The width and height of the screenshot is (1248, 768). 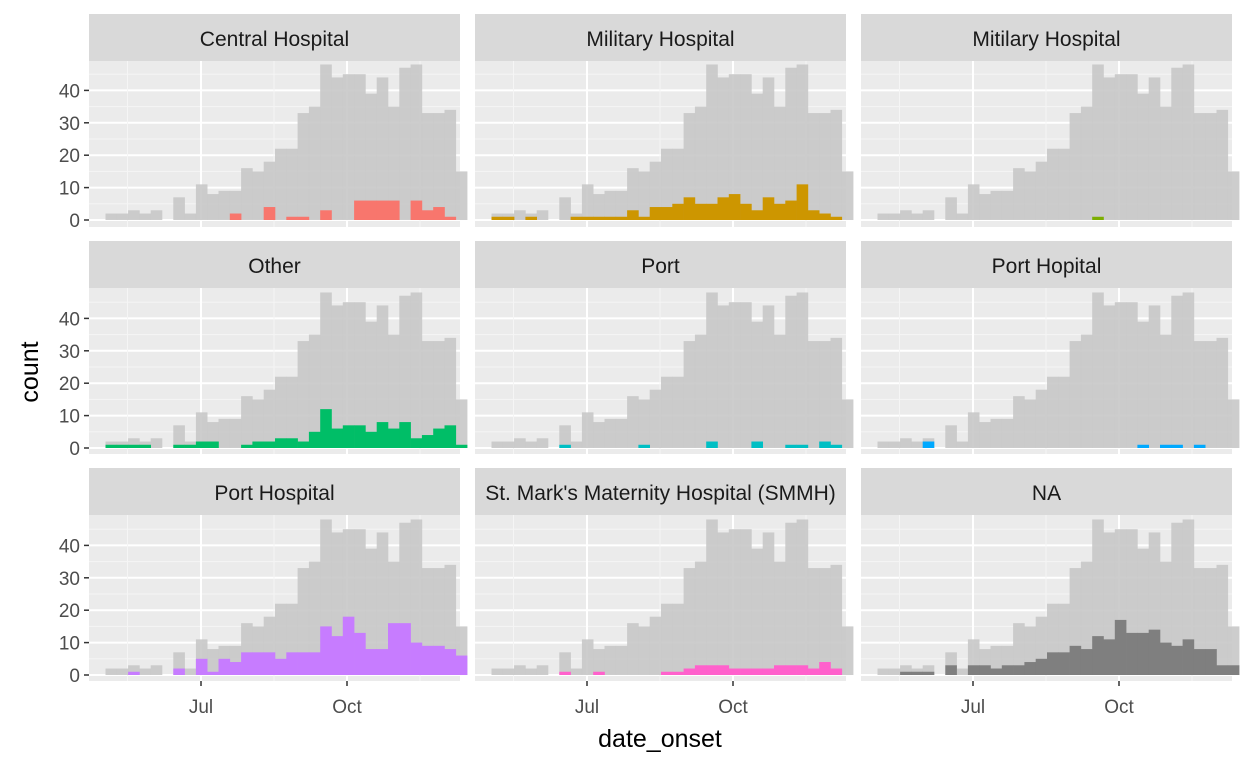 What do you see at coordinates (274, 266) in the screenshot?
I see `facet-strip-label: Other` at bounding box center [274, 266].